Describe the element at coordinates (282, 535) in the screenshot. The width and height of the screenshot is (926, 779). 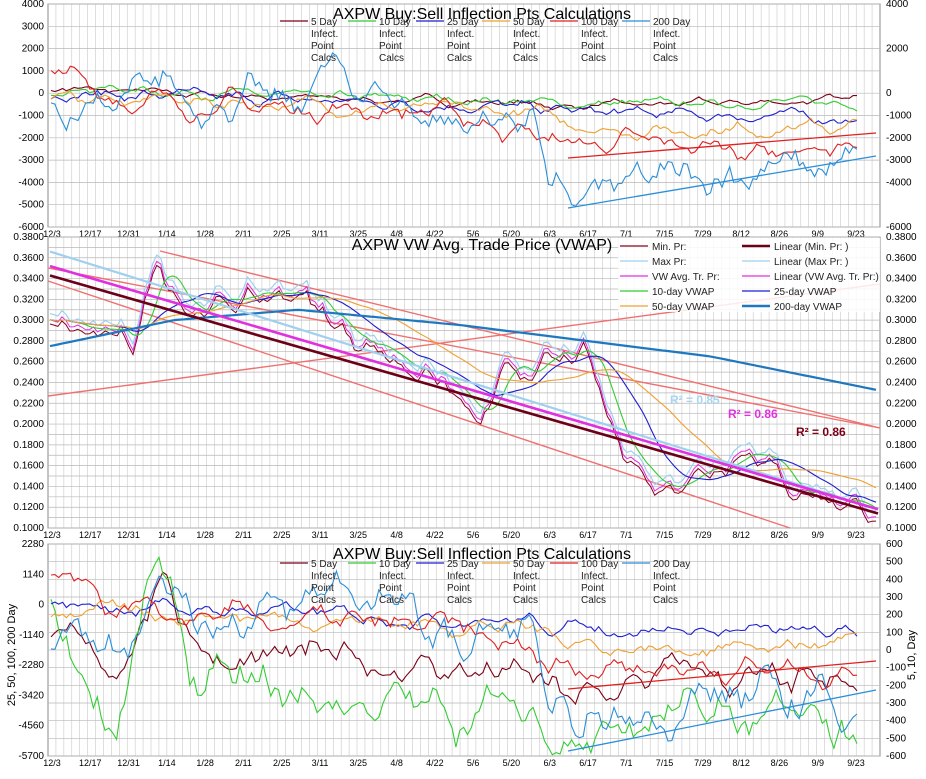
I see `x-tick-label: 2/25` at that location.